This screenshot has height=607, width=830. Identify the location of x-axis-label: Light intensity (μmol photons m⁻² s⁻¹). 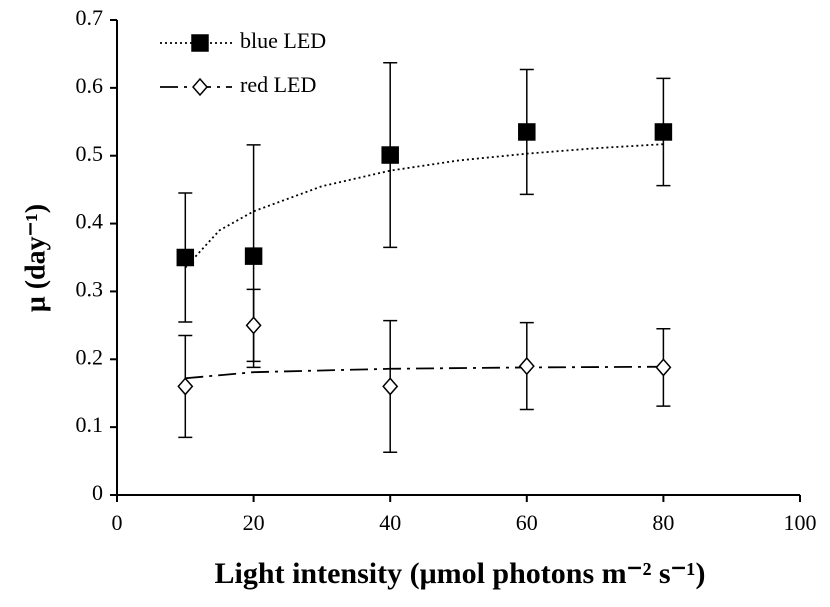
(460, 573).